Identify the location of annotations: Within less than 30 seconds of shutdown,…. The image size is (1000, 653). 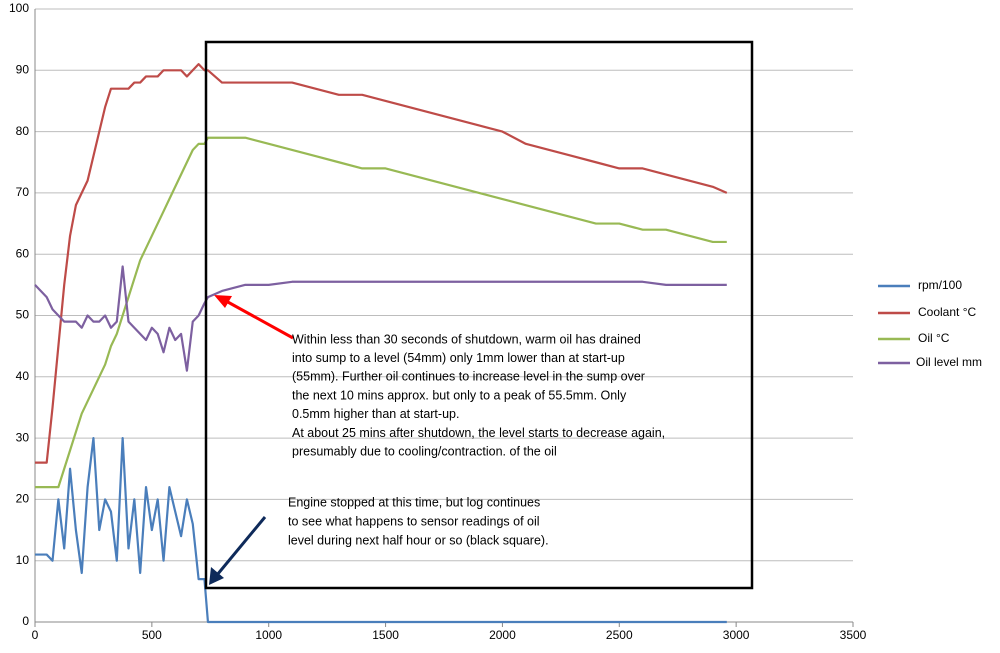
(476, 439).